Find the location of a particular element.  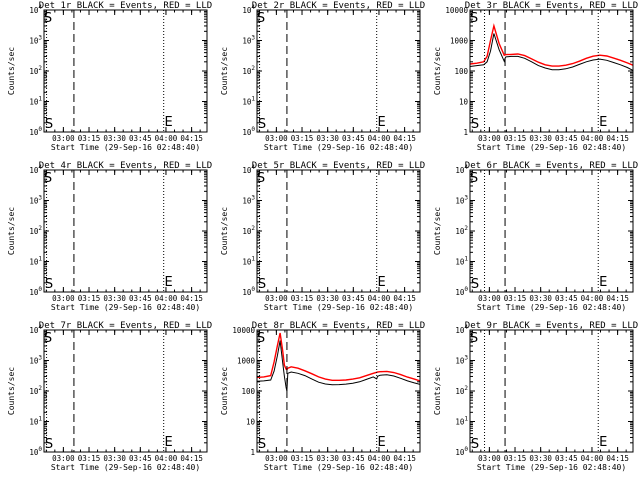

panel-title: Det 3r BLACK = Events, RED = LLD is located at coordinates (551, 6).